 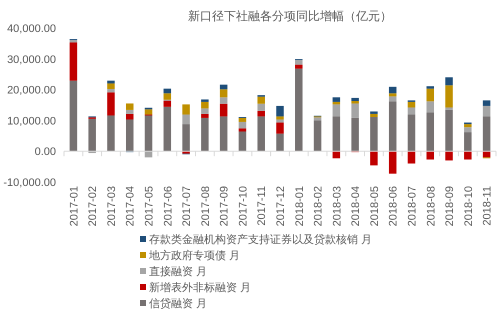 I want to click on x-tick-label: 2018-03, so click(x=337, y=206).